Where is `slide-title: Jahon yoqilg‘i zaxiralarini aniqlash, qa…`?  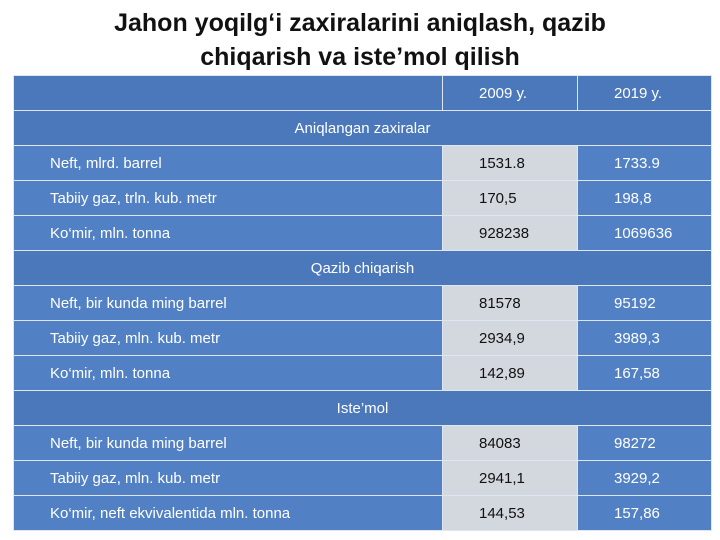 slide-title: Jahon yoqilg‘i zaxiralarini aniqlash, qa… is located at coordinates (360, 40).